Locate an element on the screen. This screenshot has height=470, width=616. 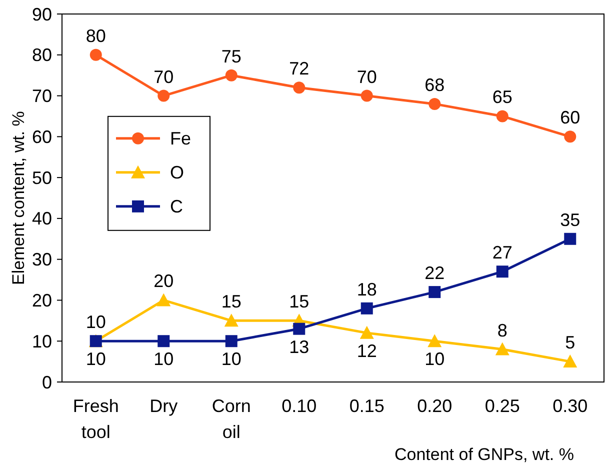
data-label: 27 is located at coordinates (502, 252).